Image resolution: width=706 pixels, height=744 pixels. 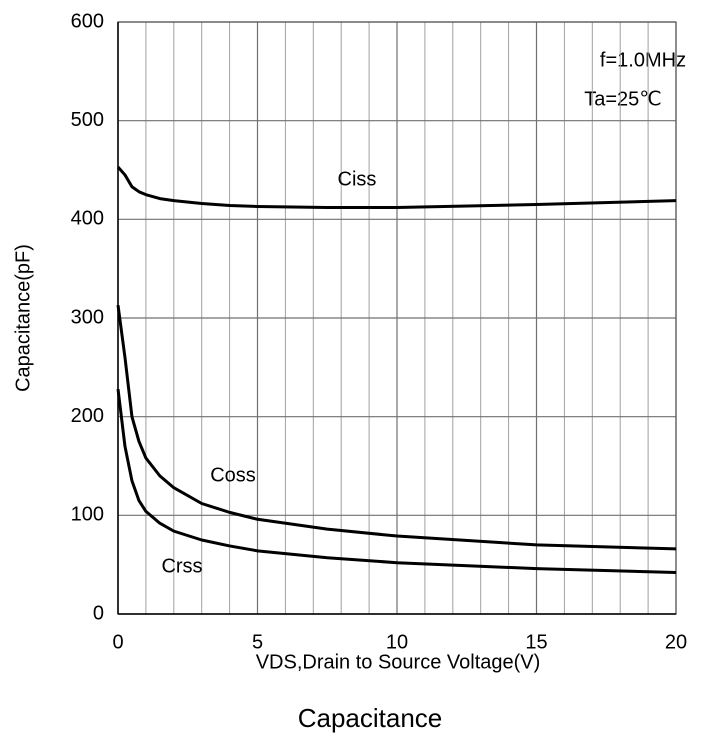 What do you see at coordinates (676, 642) in the screenshot?
I see `x-tick-label: 20` at bounding box center [676, 642].